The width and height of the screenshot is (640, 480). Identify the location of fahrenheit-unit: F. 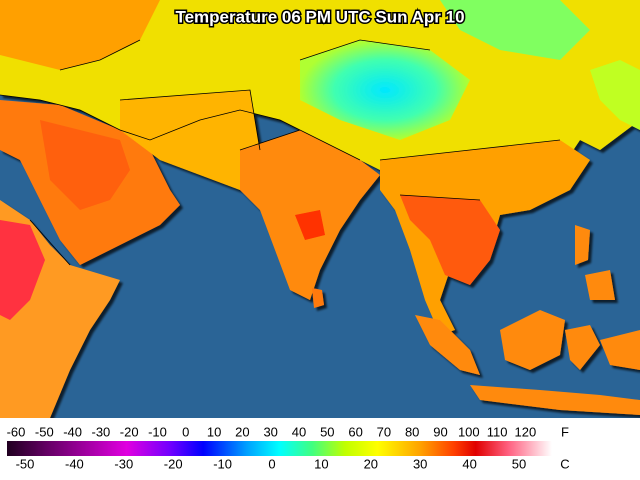
(565, 431).